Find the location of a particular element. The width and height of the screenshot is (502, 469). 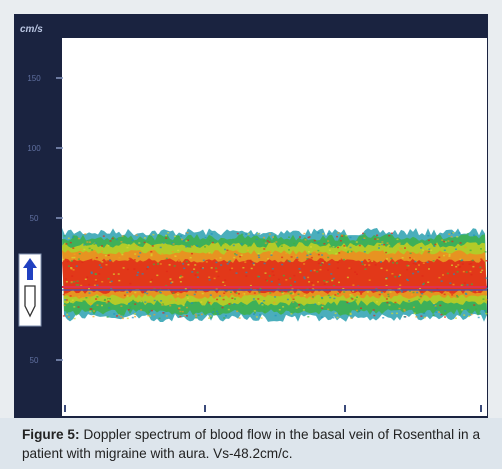

x-ticks is located at coordinates (273, 408).